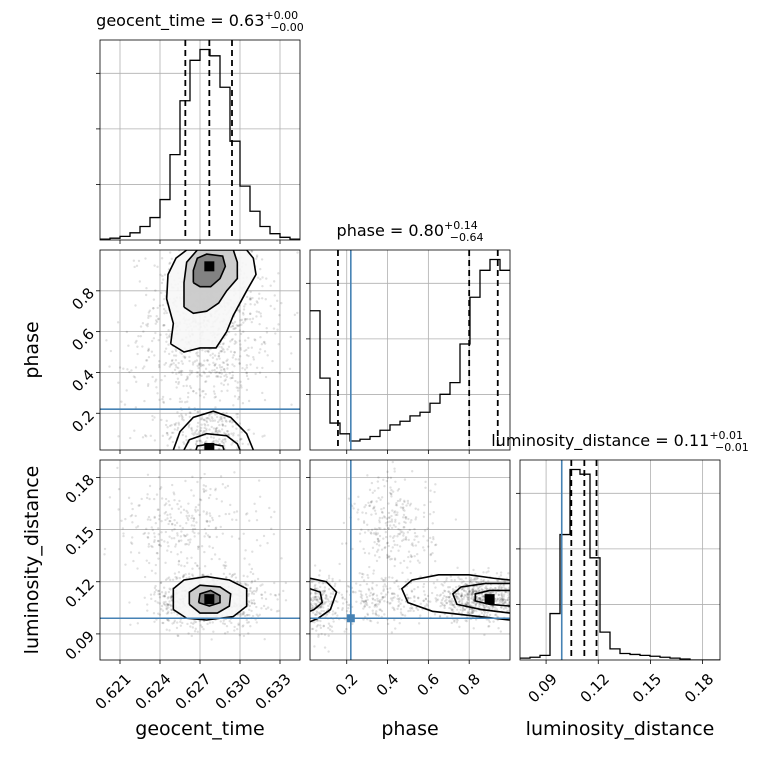 This screenshot has width=760, height=760. I want to click on contour-line, so click(211, 301).